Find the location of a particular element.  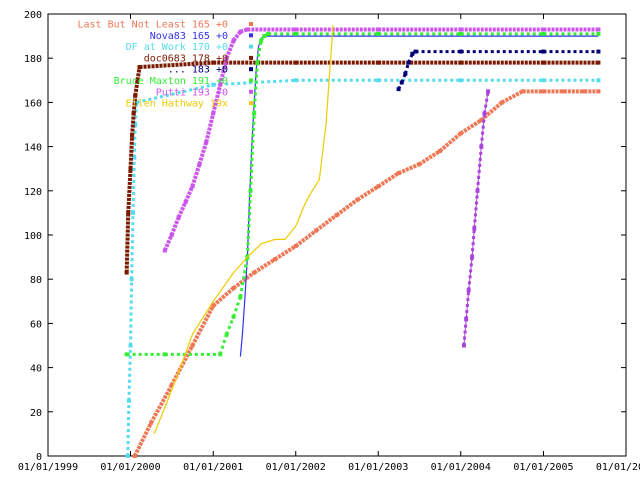

y-tick-label: 160 is located at coordinates (33, 103).